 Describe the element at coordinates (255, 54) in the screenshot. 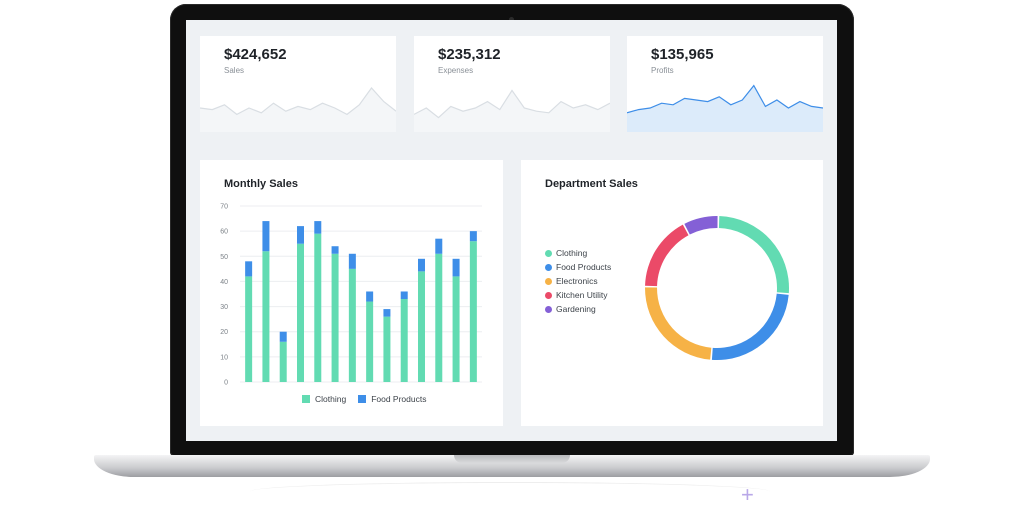

I see `stat-value: $424,652` at that location.